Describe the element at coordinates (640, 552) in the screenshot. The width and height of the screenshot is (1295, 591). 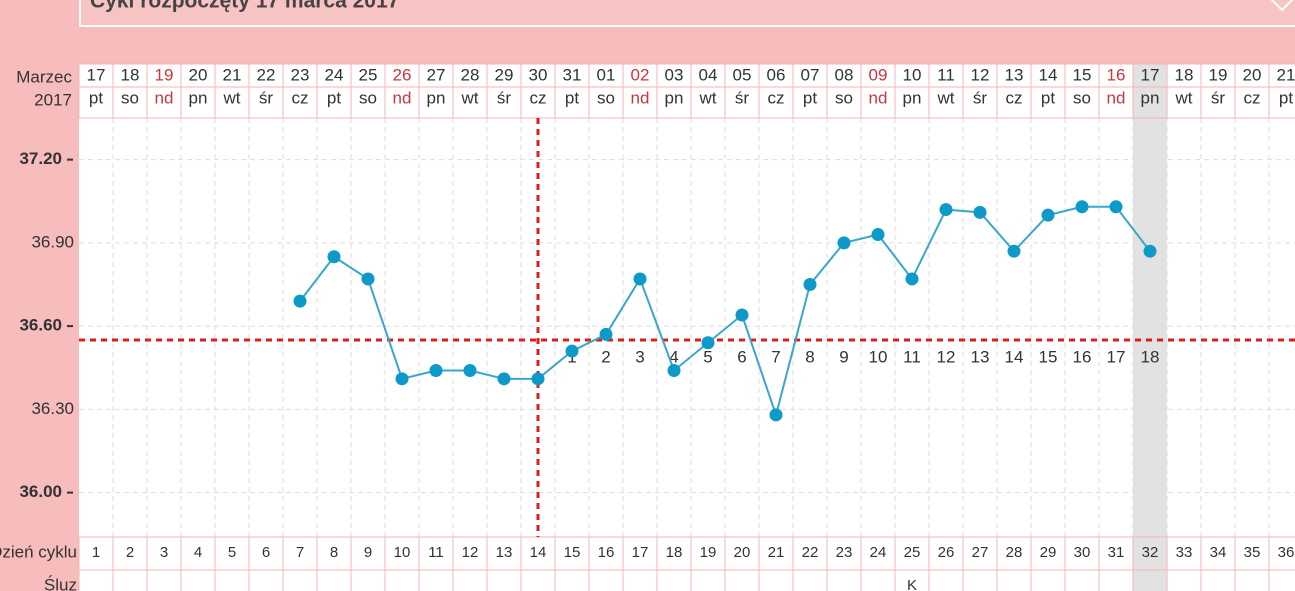
I see `cycle-day: 17` at that location.